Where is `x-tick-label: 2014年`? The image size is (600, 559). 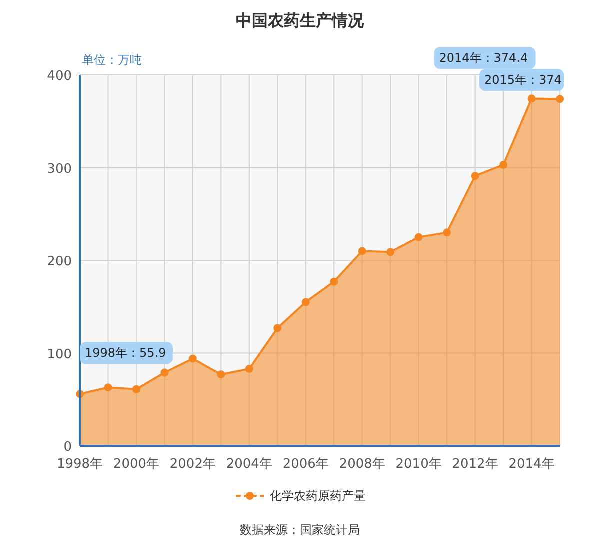 x-tick-label: 2014年 is located at coordinates (531, 464).